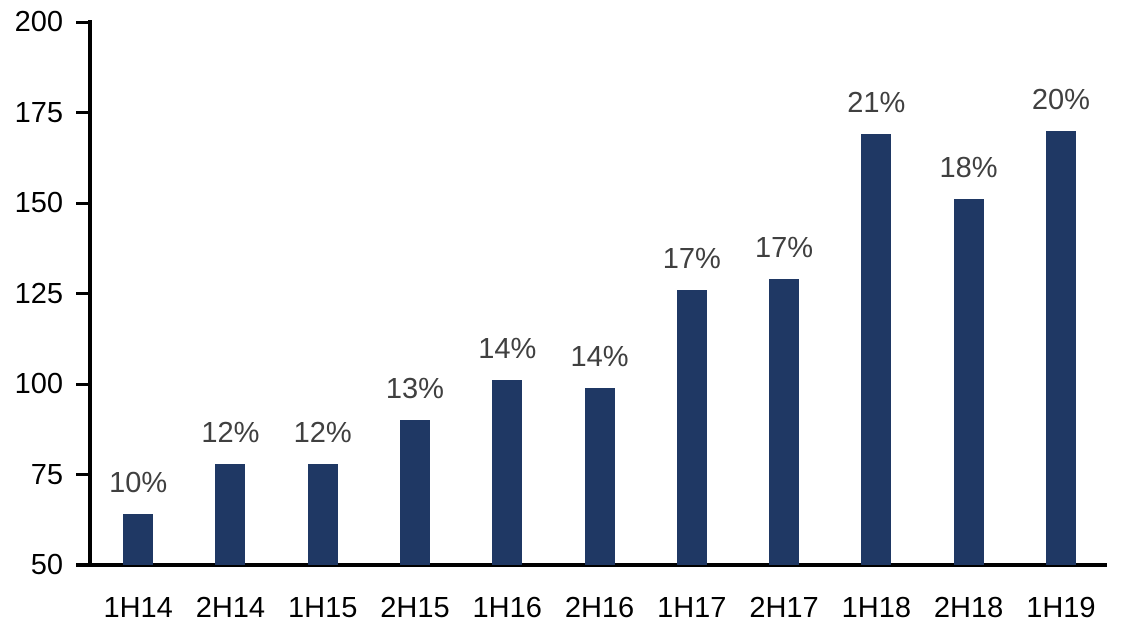  Describe the element at coordinates (876, 608) in the screenshot. I see `x-tick-label: 1H18` at that location.